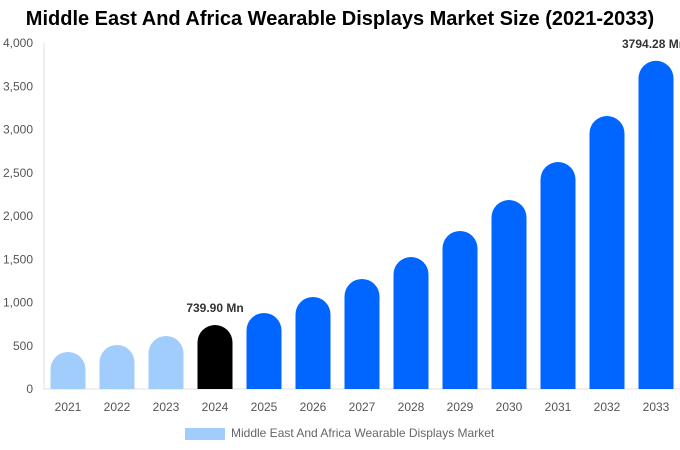 This screenshot has height=450, width=680. I want to click on x-tick-label: 2028, so click(411, 407).